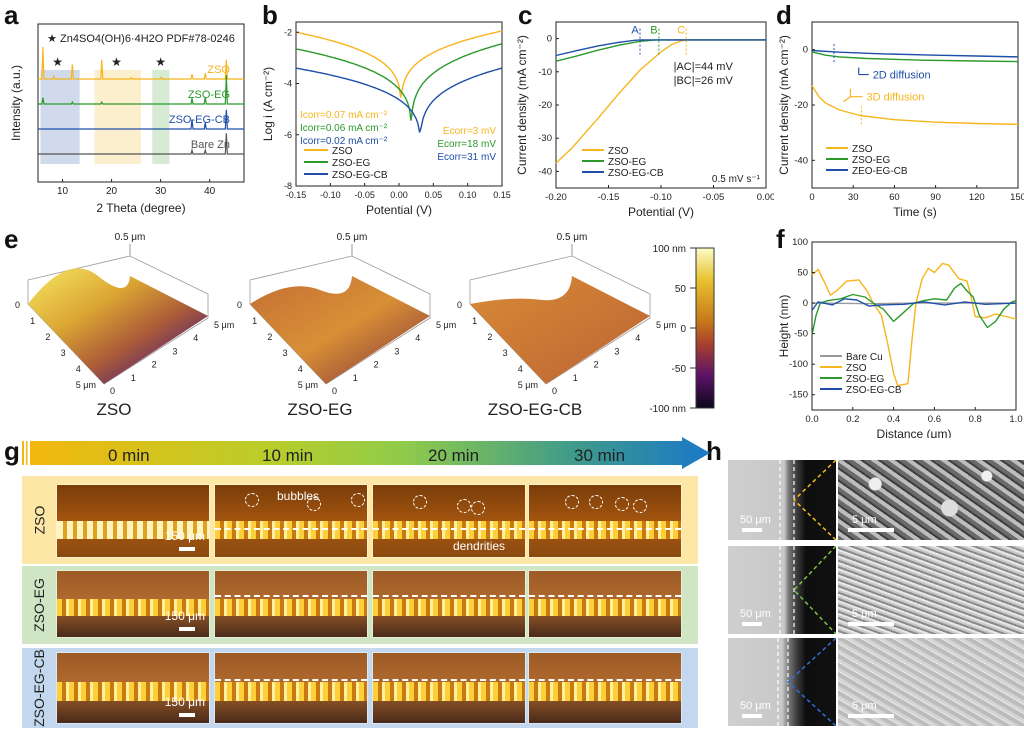 The width and height of the screenshot is (1024, 732). I want to click on marker-label: A, so click(635, 31).